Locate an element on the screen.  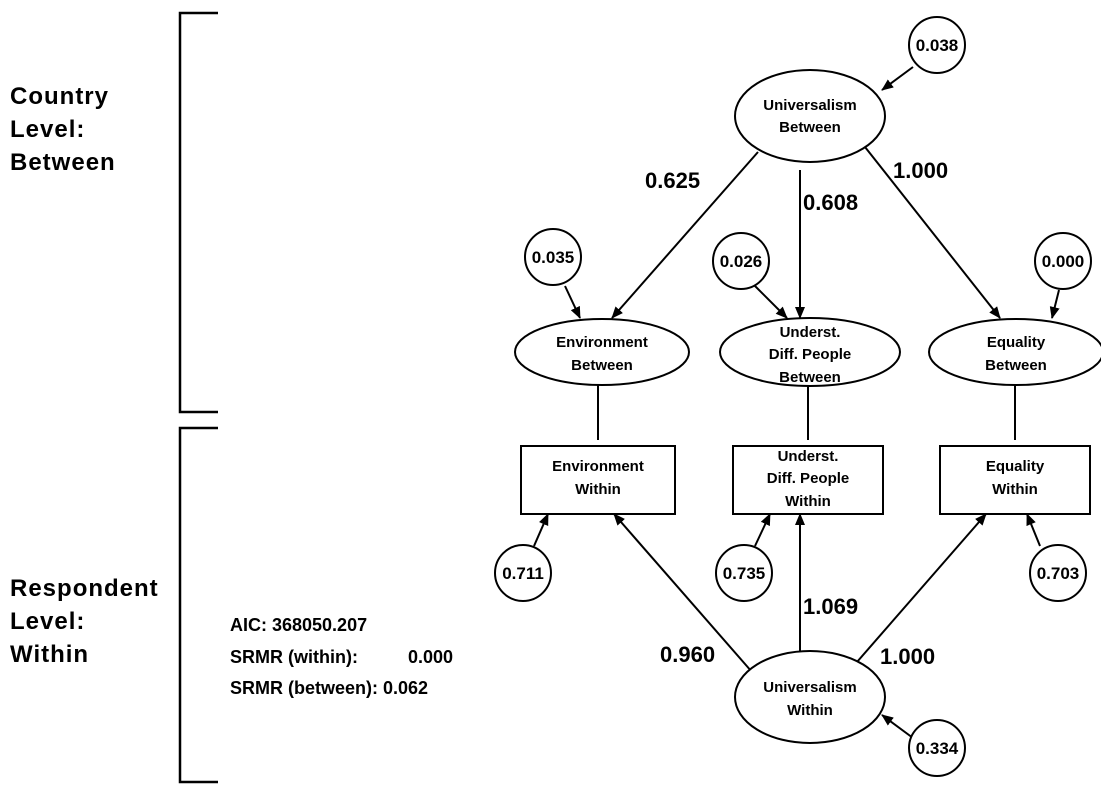
latent-environment-between: Environment Between is located at coordinates (602, 352).